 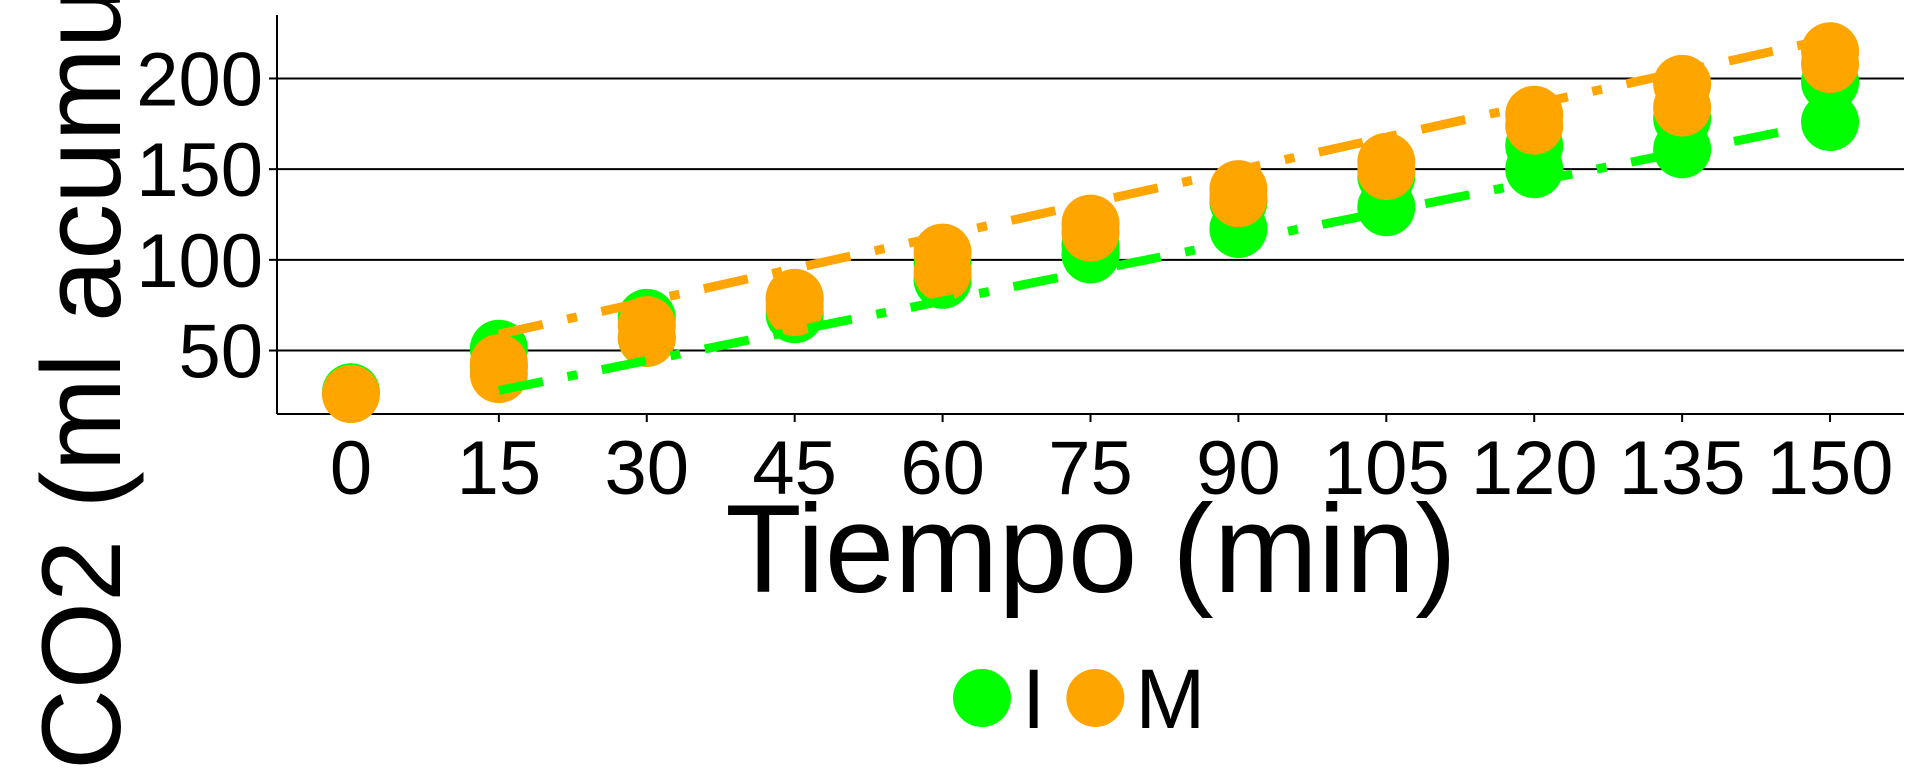 What do you see at coordinates (199, 170) in the screenshot?
I see `y-tick-label: 150` at bounding box center [199, 170].